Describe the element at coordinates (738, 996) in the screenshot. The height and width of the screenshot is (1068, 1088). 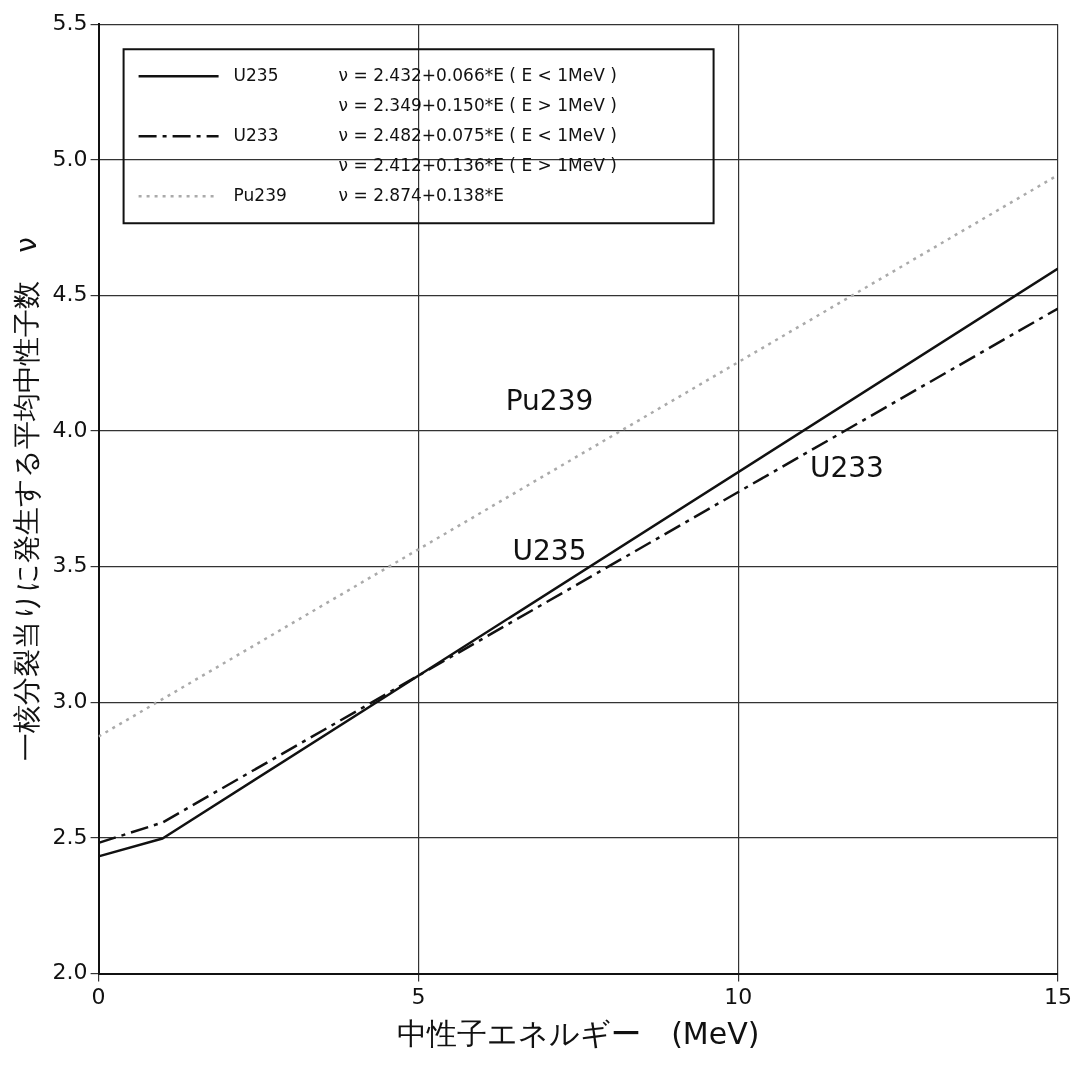
I see `x-tick-label: 10` at that location.